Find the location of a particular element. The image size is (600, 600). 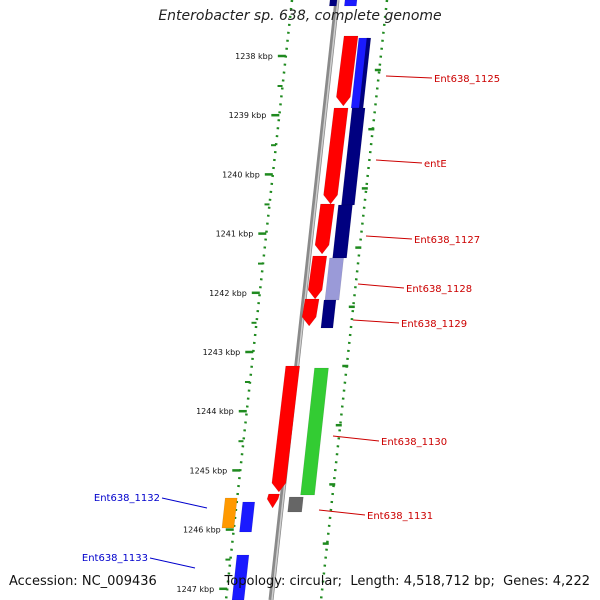

backbone-line is located at coordinates (304, 300).